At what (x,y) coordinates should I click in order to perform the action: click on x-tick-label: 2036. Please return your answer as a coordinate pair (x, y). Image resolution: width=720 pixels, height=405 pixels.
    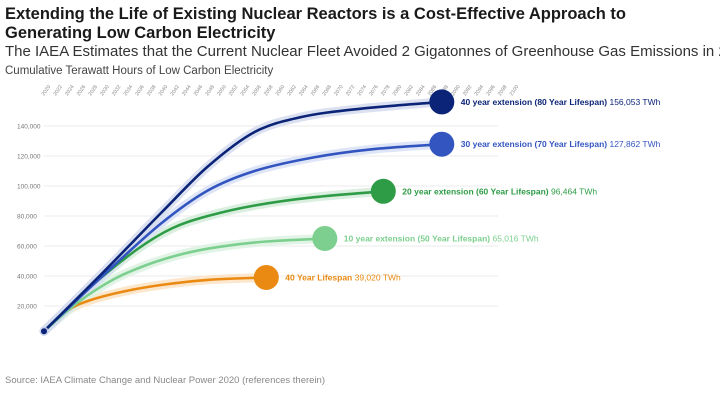
    Looking at the image, I should click on (140, 90).